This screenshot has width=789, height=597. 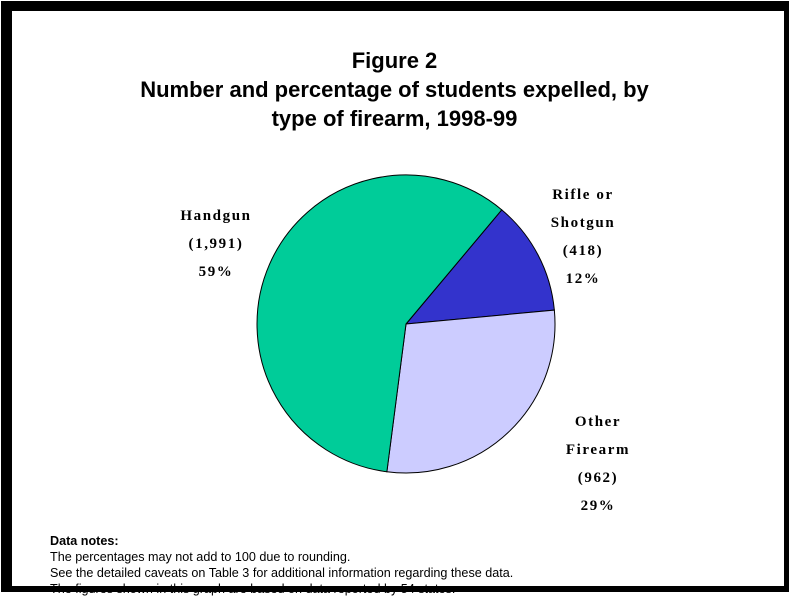 I want to click on slice-label-other-name-1: Other, so click(x=598, y=422).